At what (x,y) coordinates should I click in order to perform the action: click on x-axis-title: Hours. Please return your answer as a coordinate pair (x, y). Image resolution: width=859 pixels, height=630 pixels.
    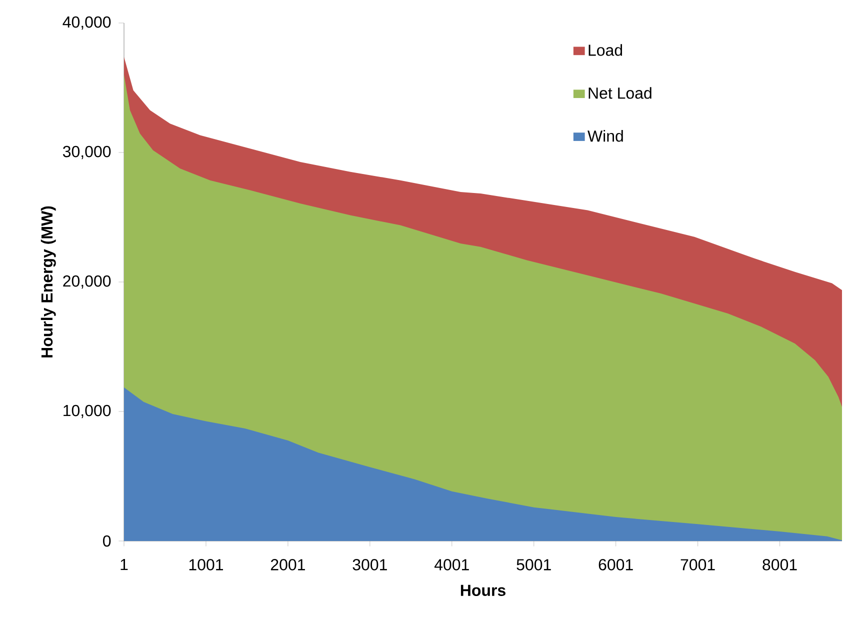
    Looking at the image, I should click on (483, 590).